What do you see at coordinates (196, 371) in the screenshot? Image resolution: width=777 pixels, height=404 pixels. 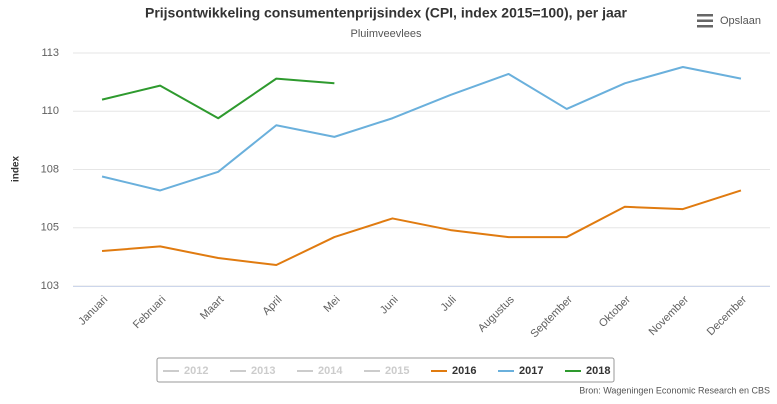 I see `legend-label: 2012` at bounding box center [196, 371].